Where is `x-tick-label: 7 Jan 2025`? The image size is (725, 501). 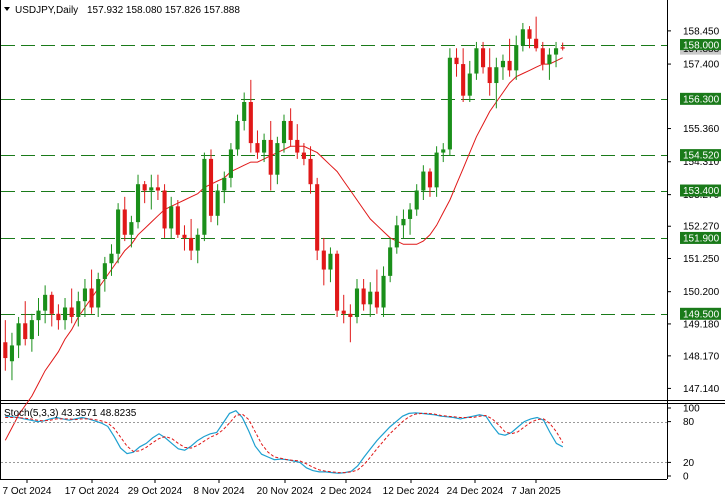 x-tick-label: 7 Jan 2025 is located at coordinates (536, 491).